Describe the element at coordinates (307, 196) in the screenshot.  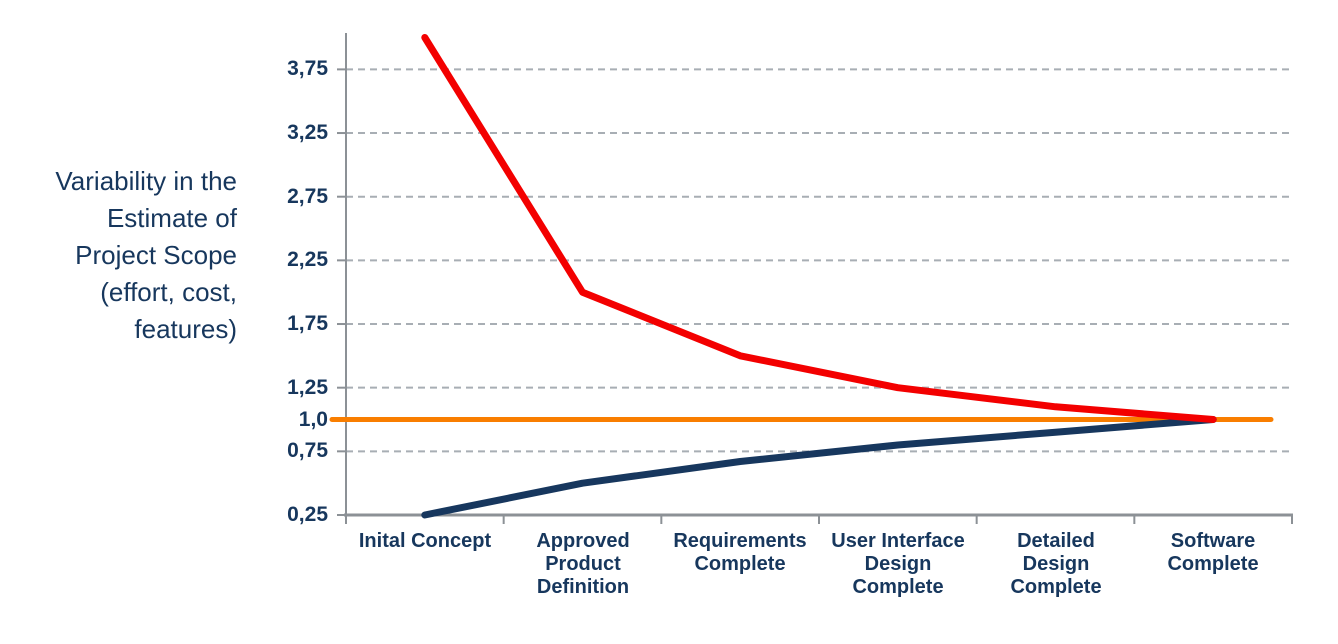
I see `y-tick-label: 2,75` at that location.